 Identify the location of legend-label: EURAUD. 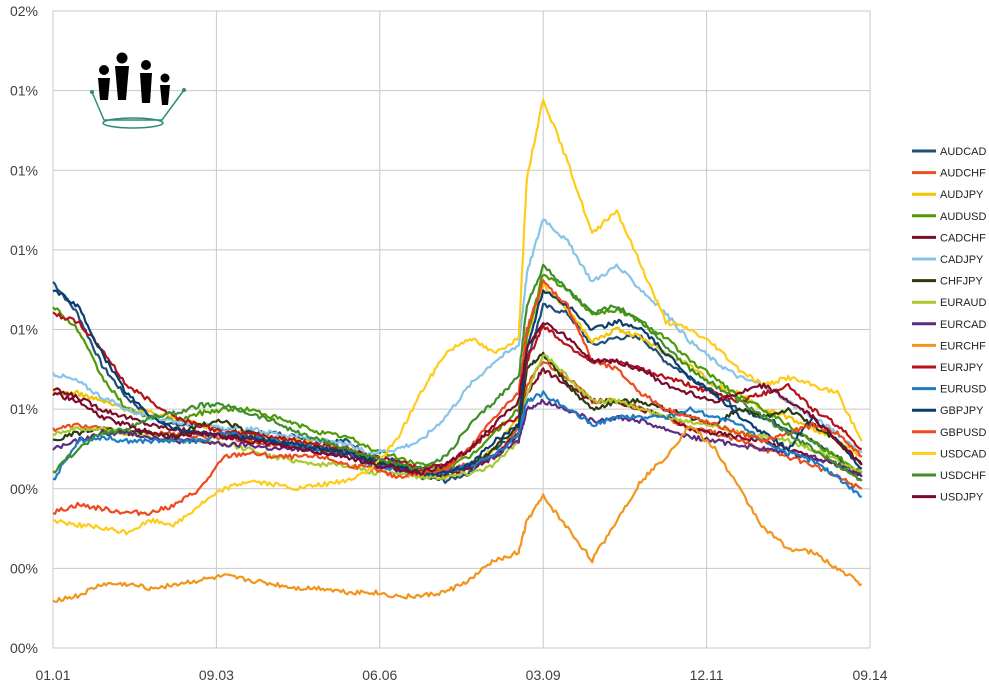
(963, 303).